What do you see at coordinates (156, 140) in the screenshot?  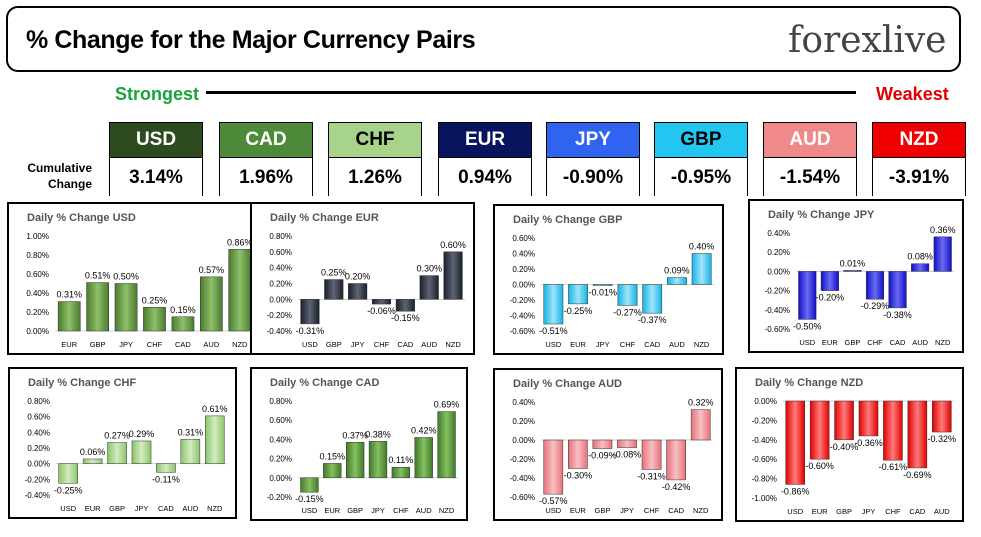 I see `summary-currency-name: USD` at bounding box center [156, 140].